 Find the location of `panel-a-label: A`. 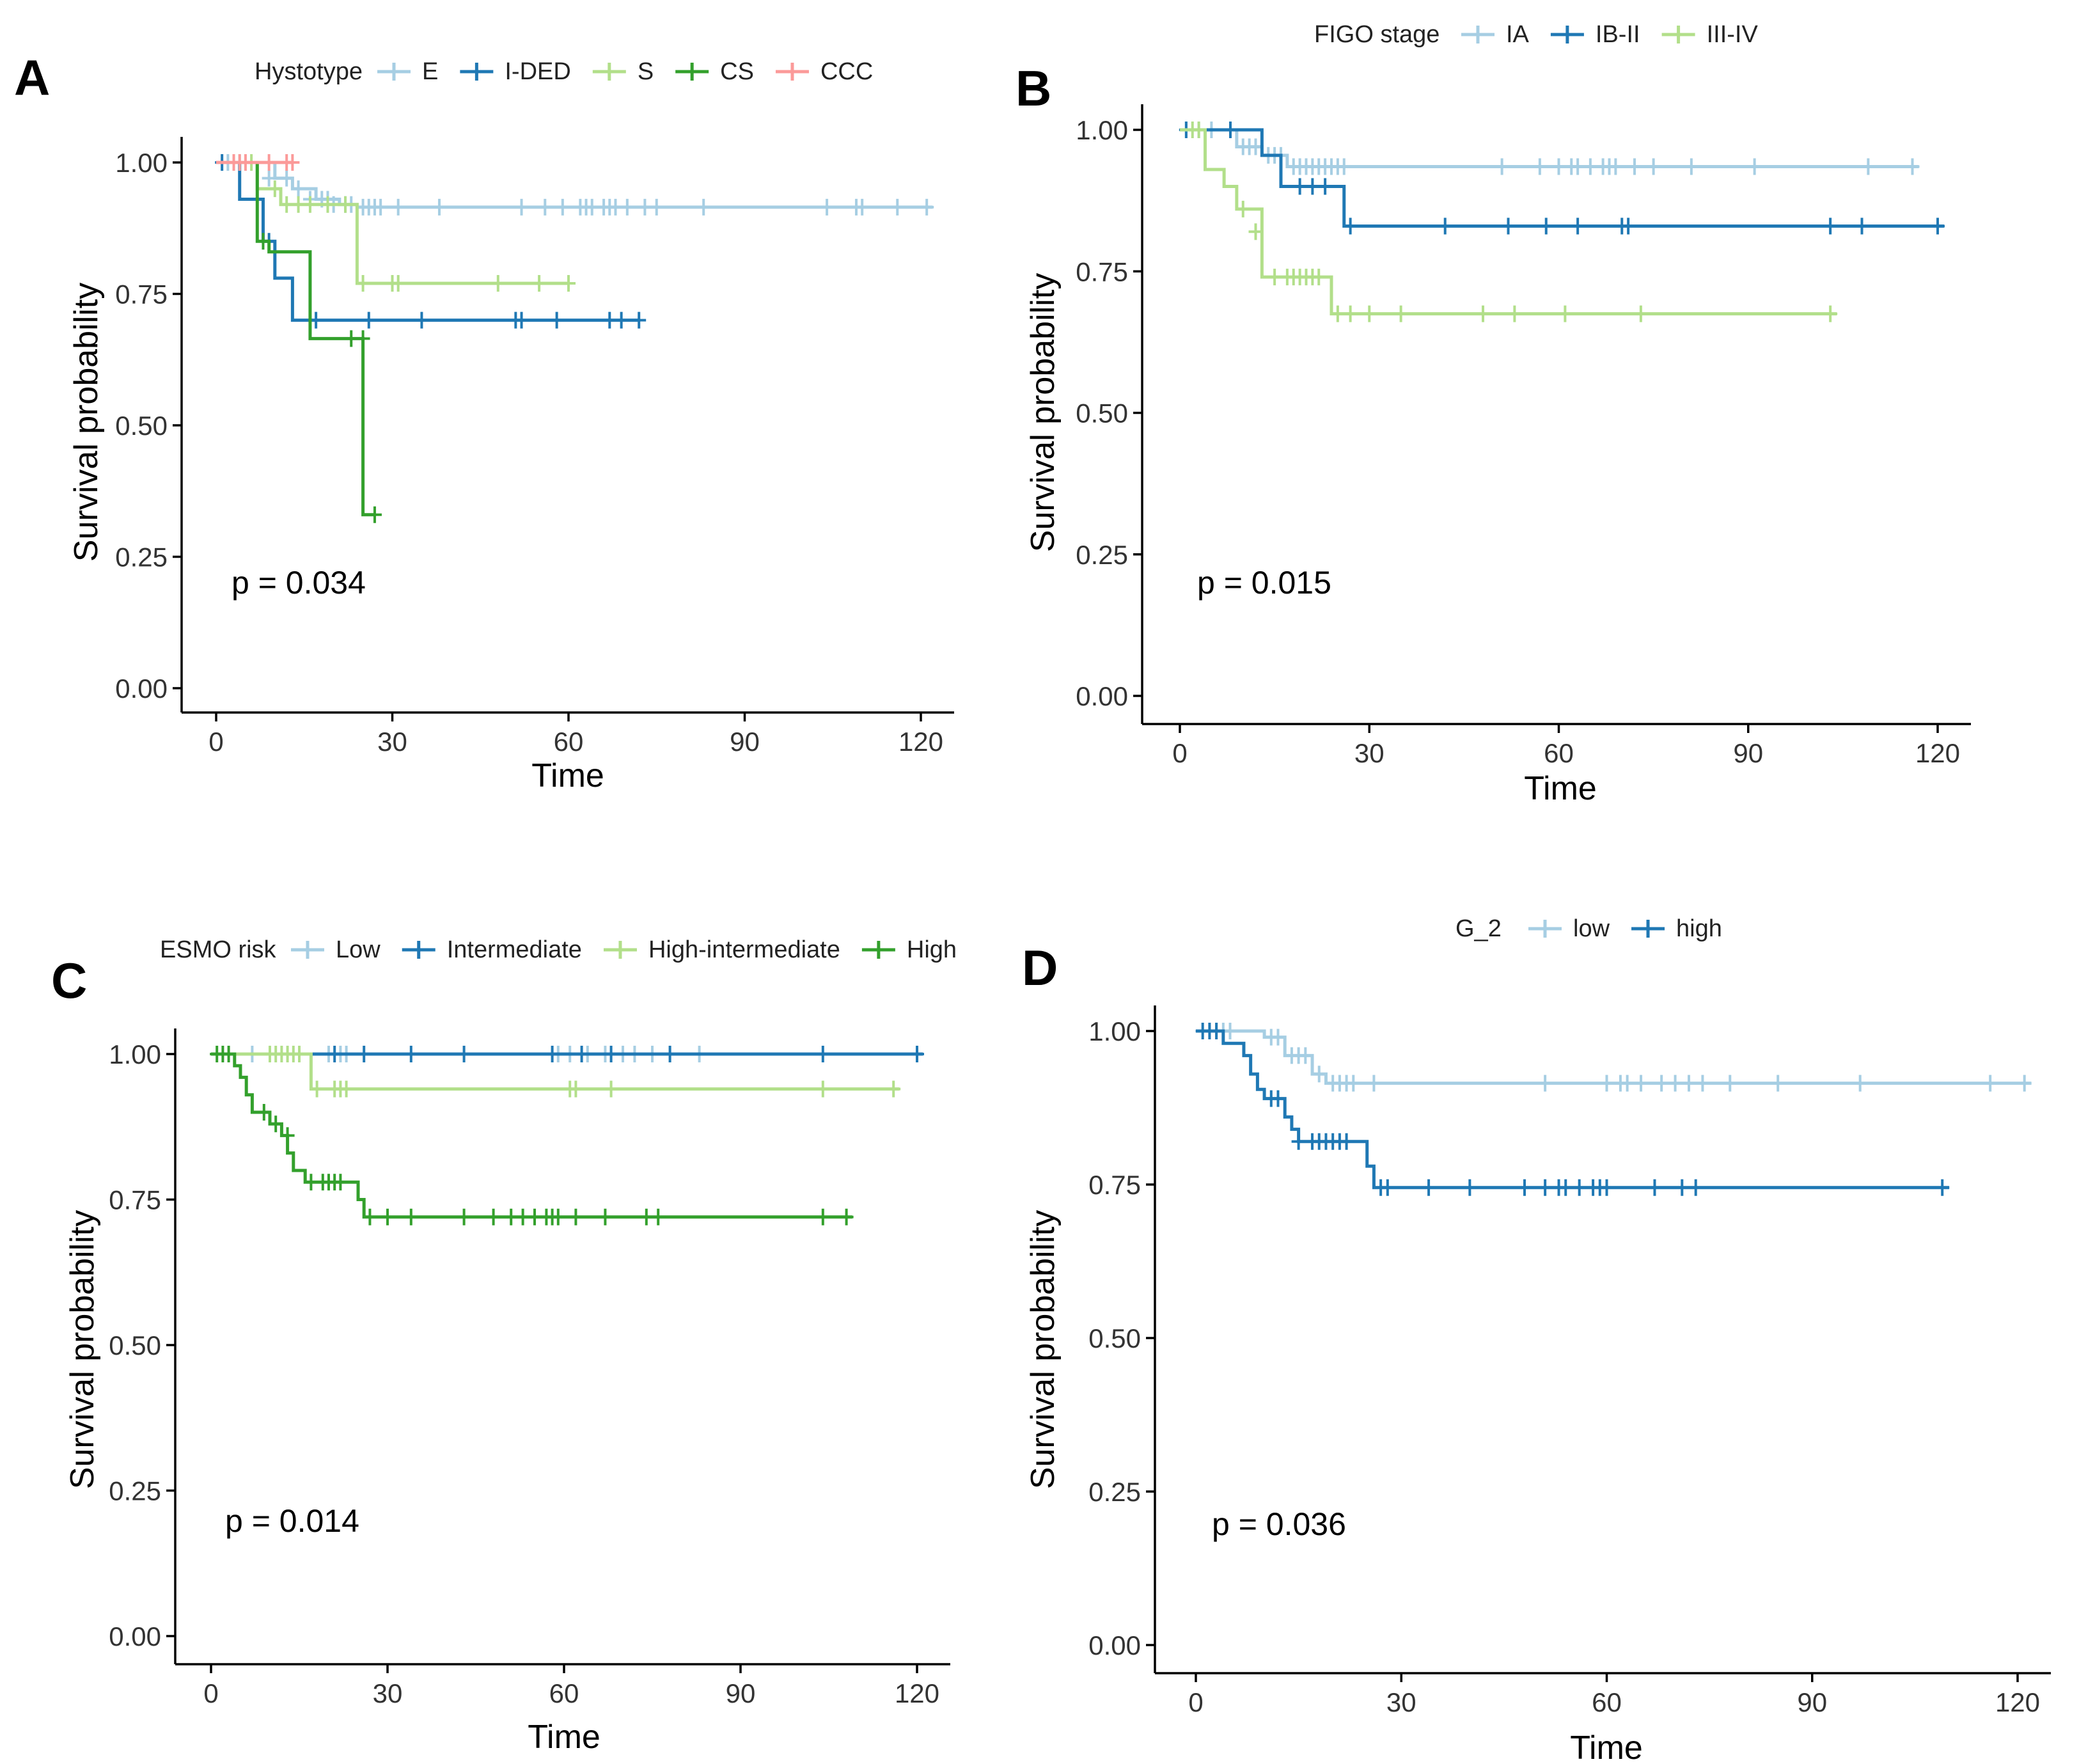

panel-a-label: A is located at coordinates (32, 77).